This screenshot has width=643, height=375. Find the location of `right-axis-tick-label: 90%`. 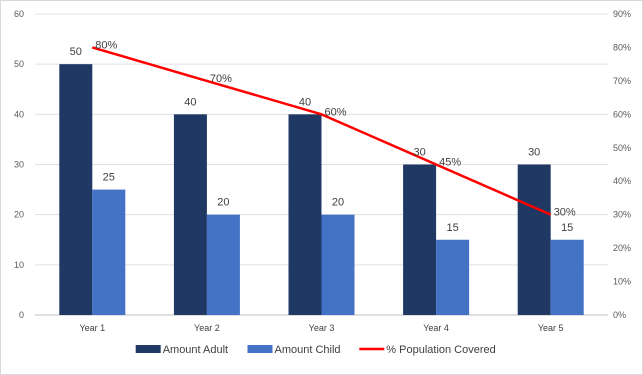

right-axis-tick-label: 90% is located at coordinates (622, 14).